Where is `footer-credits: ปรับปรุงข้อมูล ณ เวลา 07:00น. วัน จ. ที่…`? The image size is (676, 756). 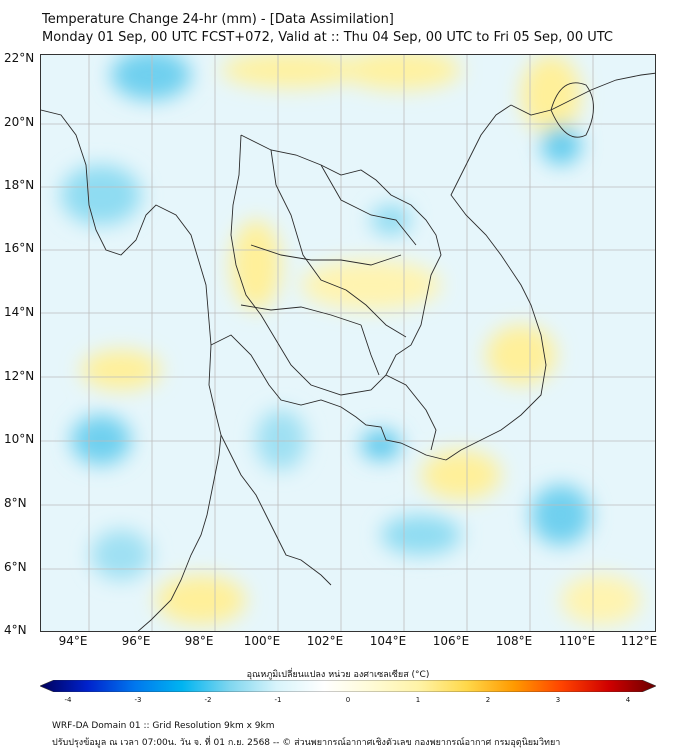
footer-credits: ปรับปรุงข้อมูล ณ เวลา 07:00น. วัน จ. ที่… is located at coordinates (306, 743).